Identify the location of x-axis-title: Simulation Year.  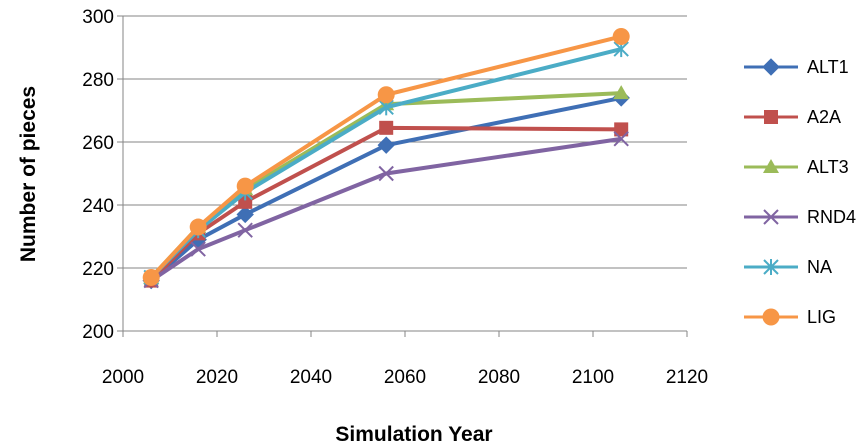
(413, 434).